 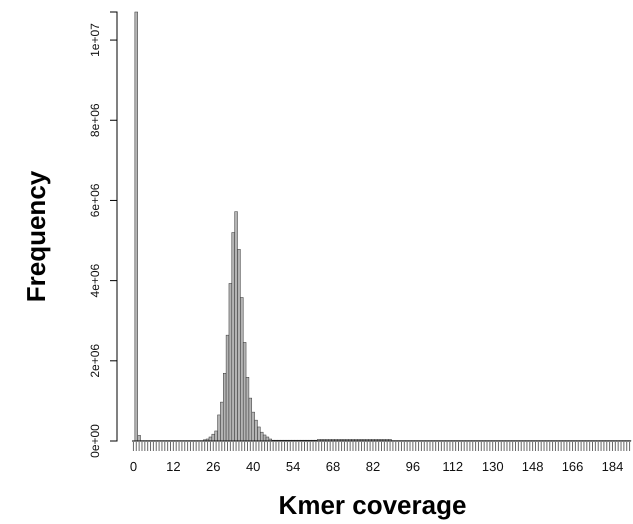 What do you see at coordinates (95, 361) in the screenshot?
I see `y-tick-label: 2e+06` at bounding box center [95, 361].